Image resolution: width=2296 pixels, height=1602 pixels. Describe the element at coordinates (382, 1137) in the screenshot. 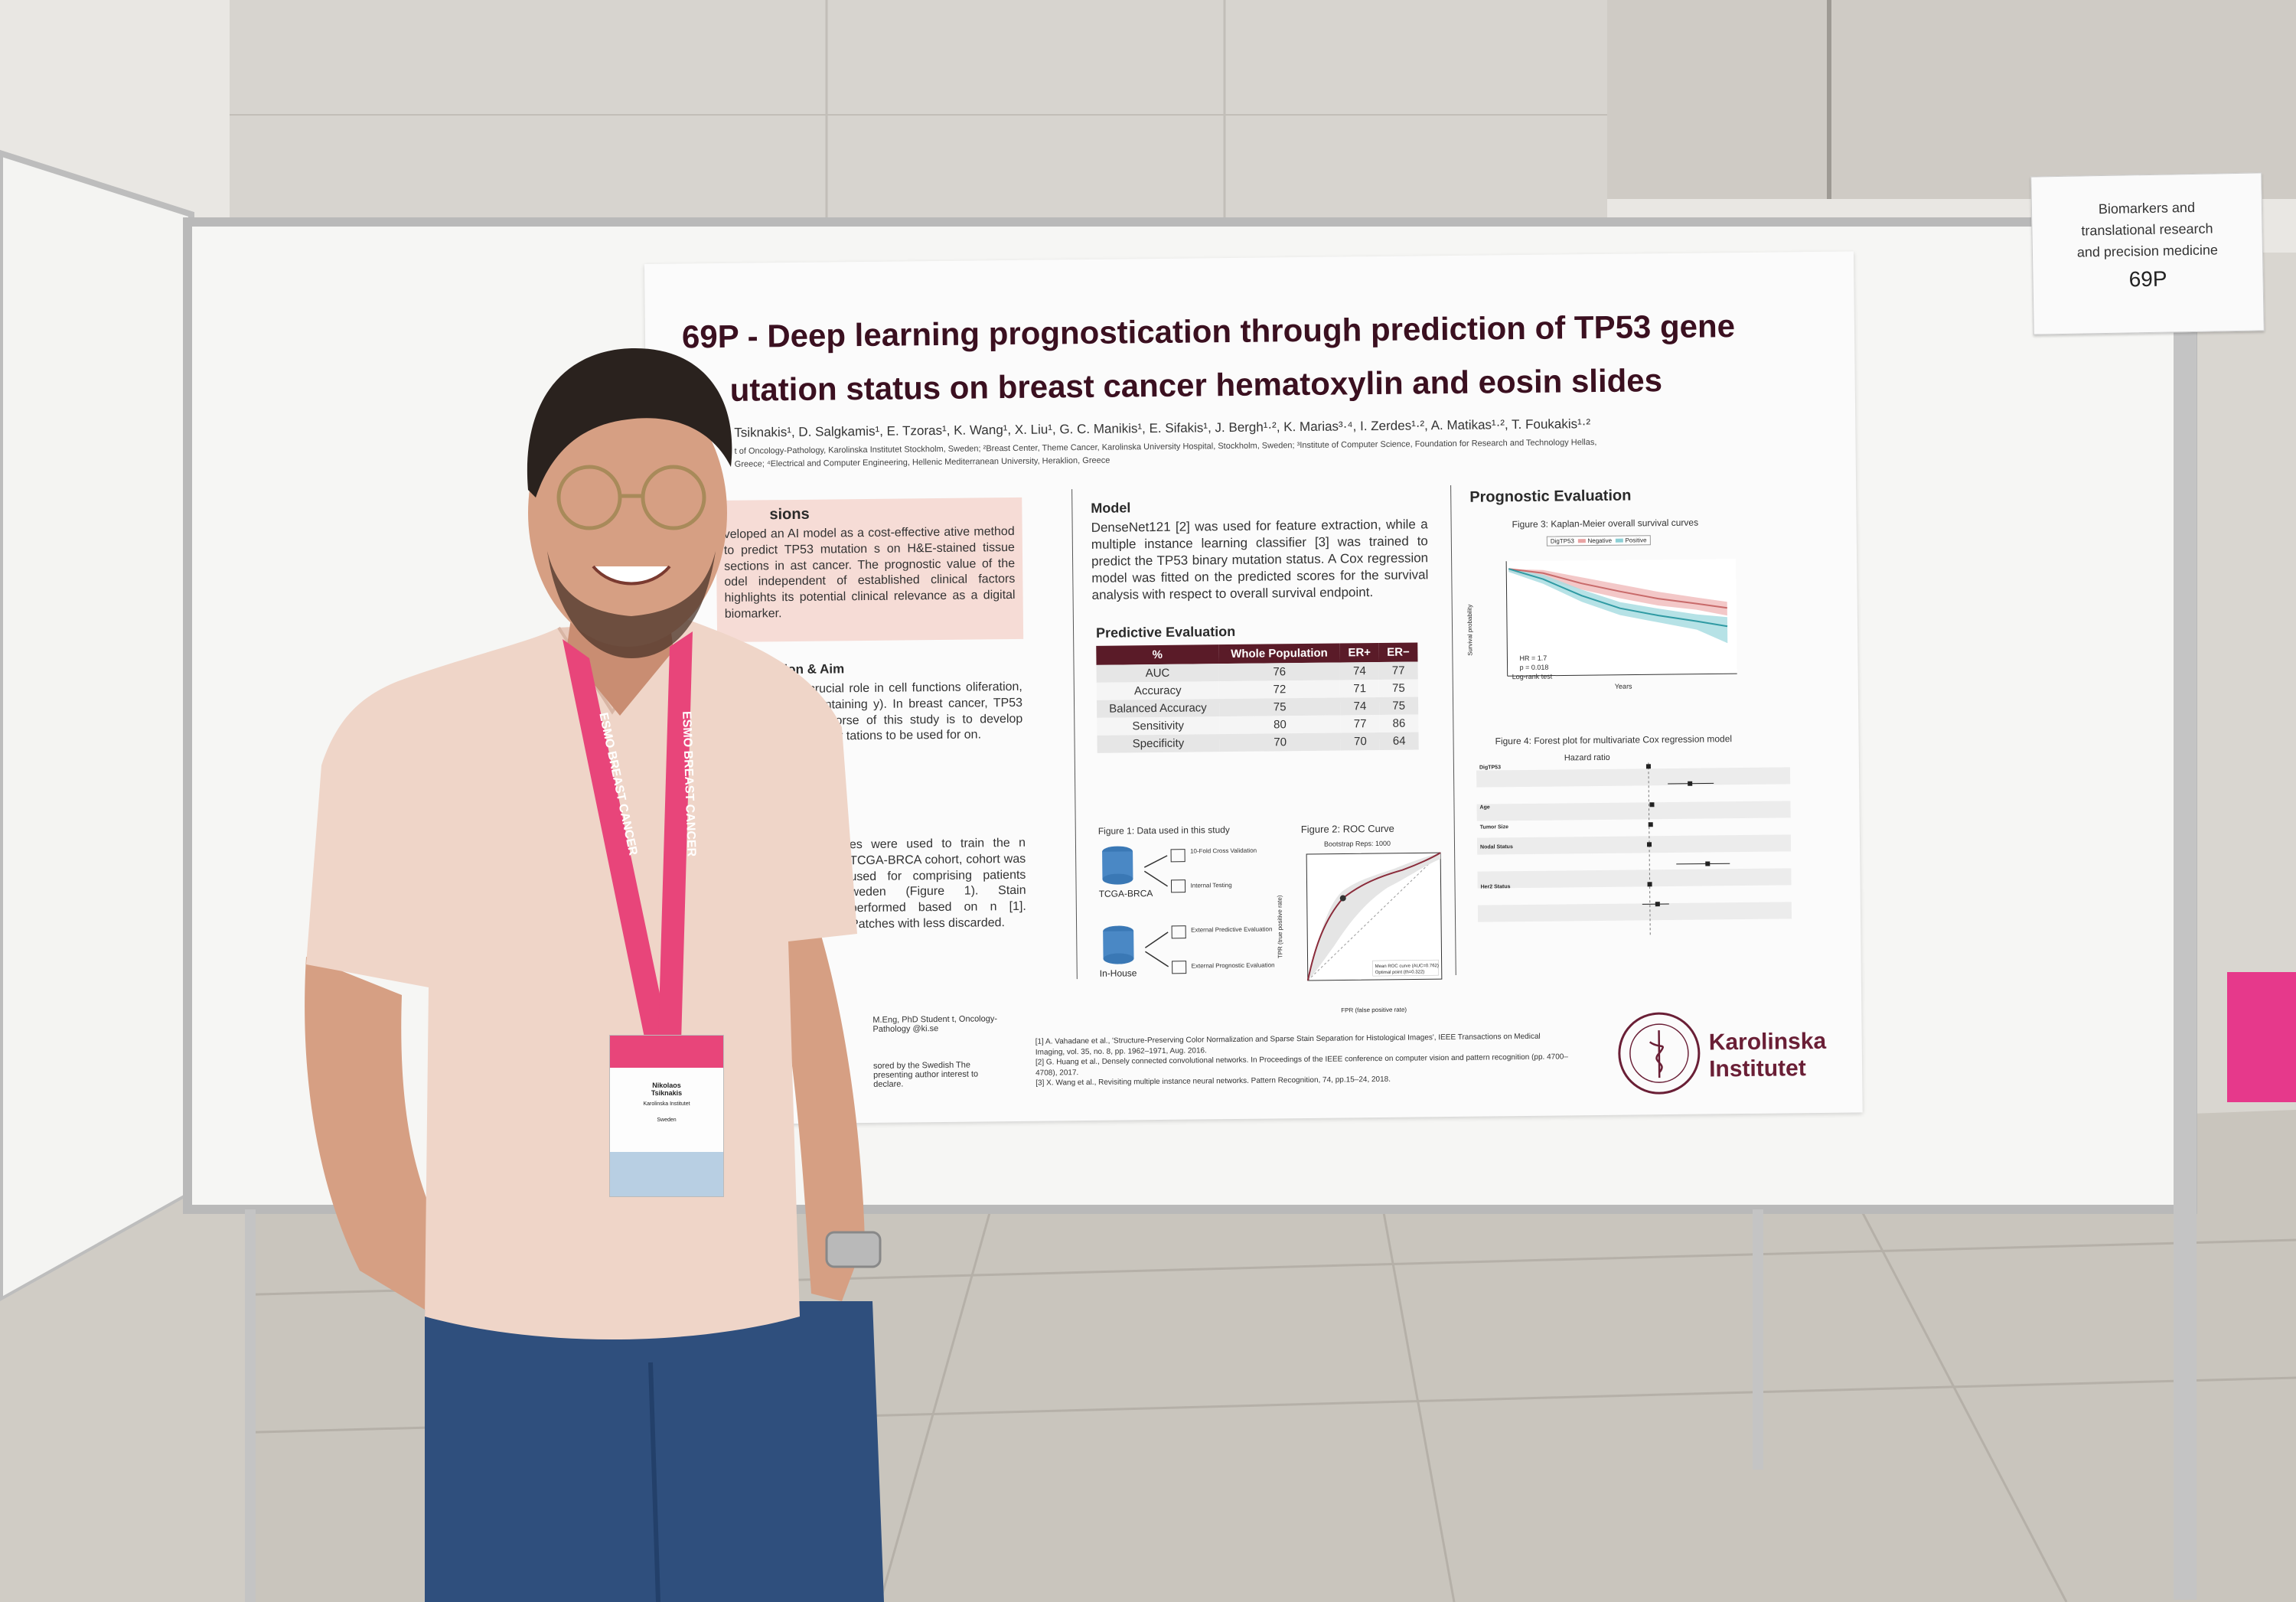

I see `left-arm` at that location.